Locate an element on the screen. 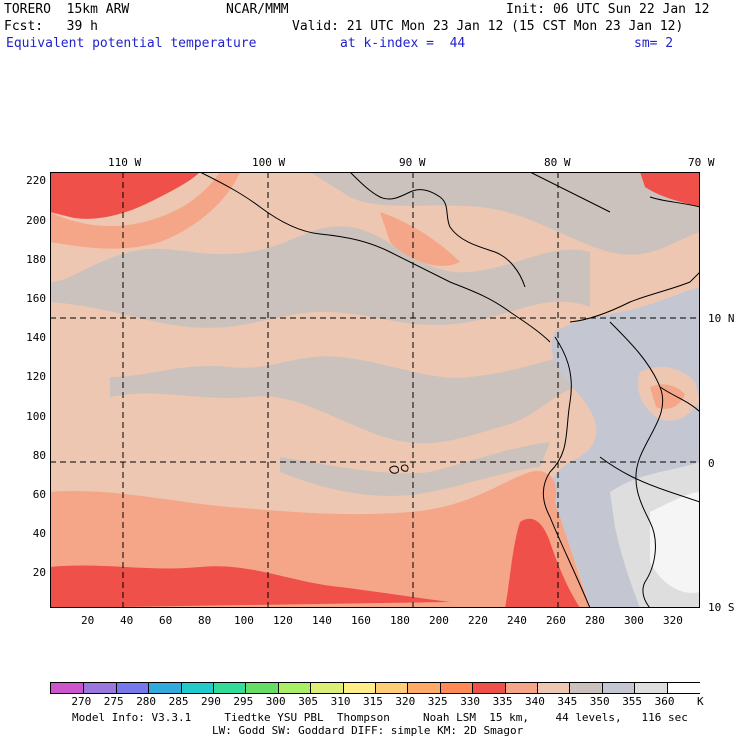  x-tick: 180 is located at coordinates (400, 620).